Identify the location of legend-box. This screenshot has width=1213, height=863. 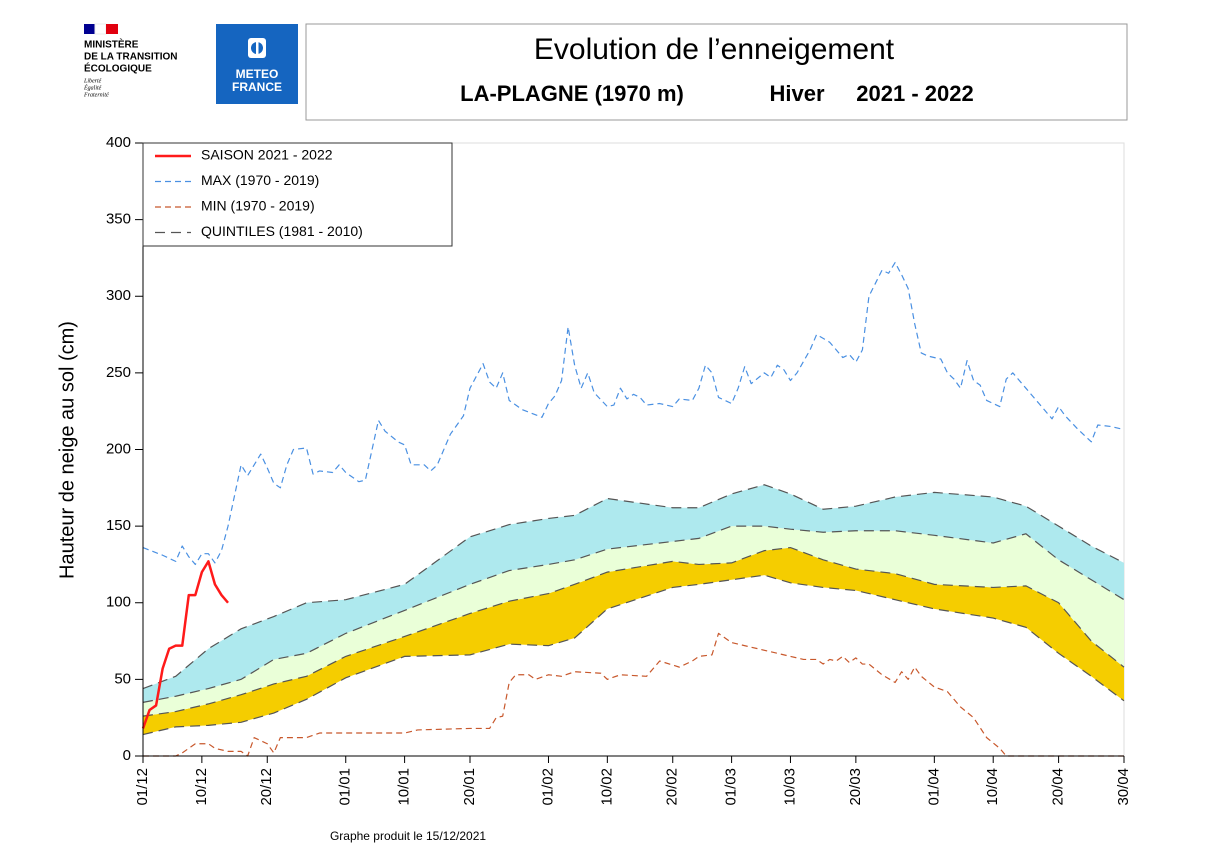
(297, 194).